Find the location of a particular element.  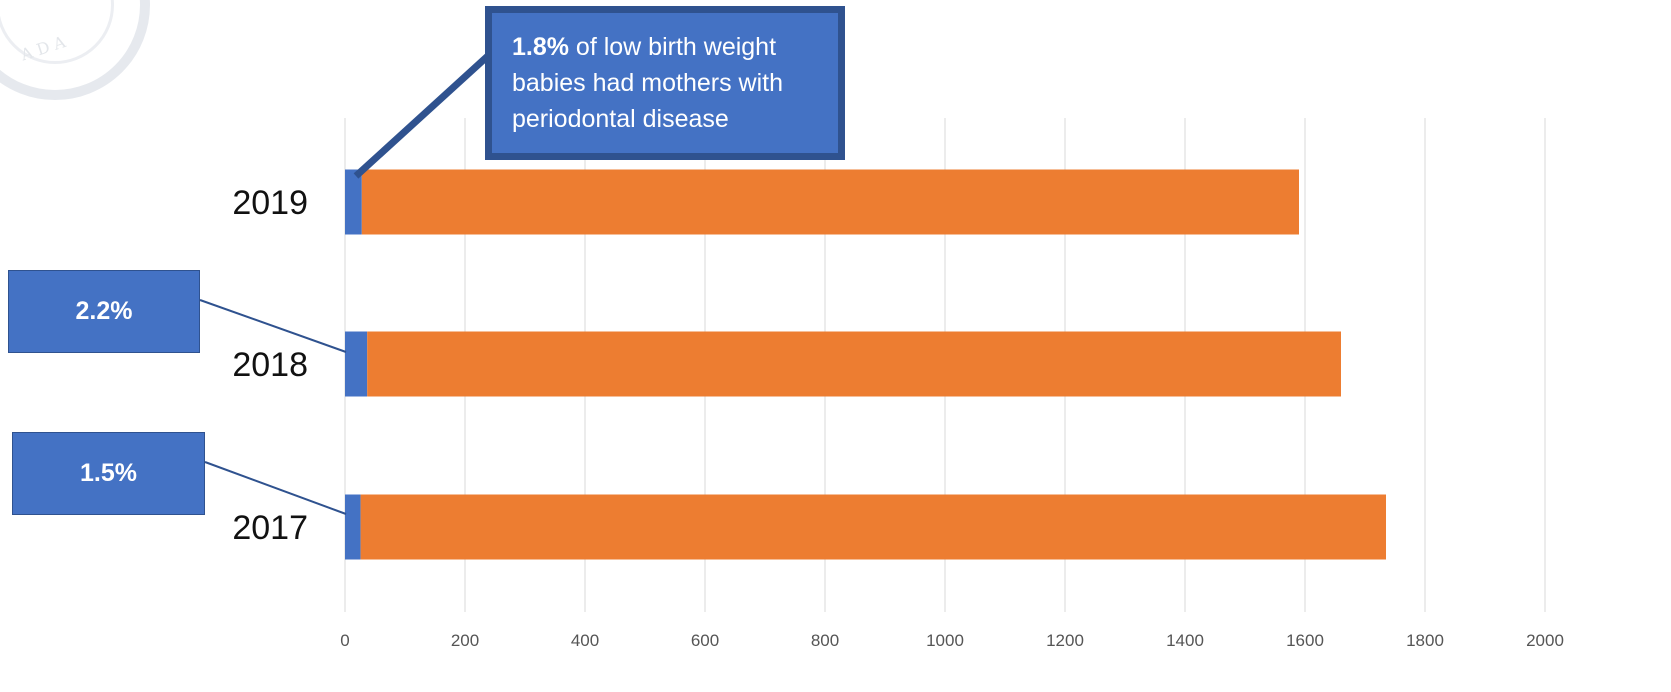

x-tick-label: 200 is located at coordinates (465, 640).